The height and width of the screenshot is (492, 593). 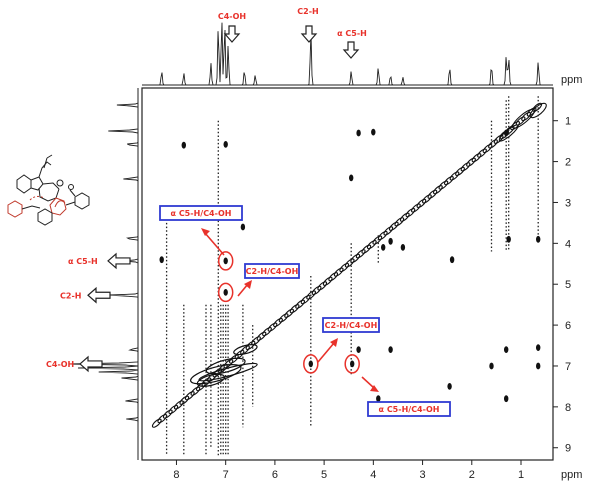 I want to click on annotation-box, so click(x=272, y=271).